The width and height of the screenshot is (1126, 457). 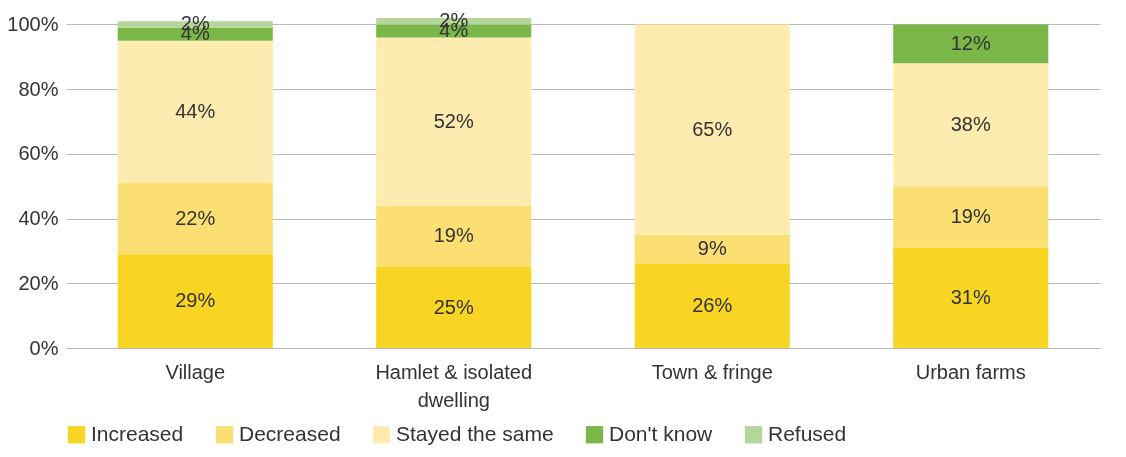 What do you see at coordinates (137, 433) in the screenshot?
I see `legend-label: Increased` at bounding box center [137, 433].